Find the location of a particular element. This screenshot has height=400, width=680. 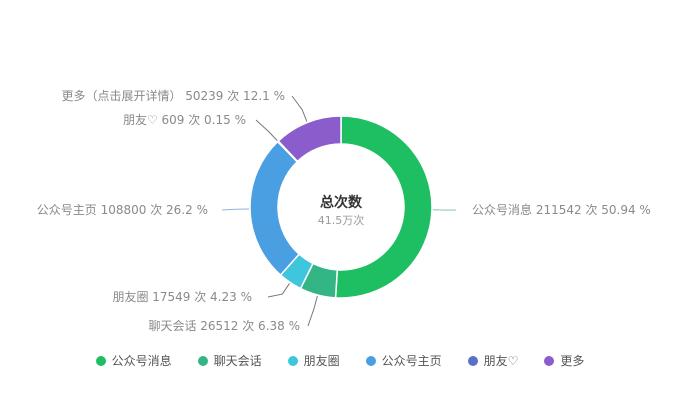

chart-legend: 公众号消息 聊天会话 朋友圈 公众号主页 朋友♡ 更多 is located at coordinates (340, 360).